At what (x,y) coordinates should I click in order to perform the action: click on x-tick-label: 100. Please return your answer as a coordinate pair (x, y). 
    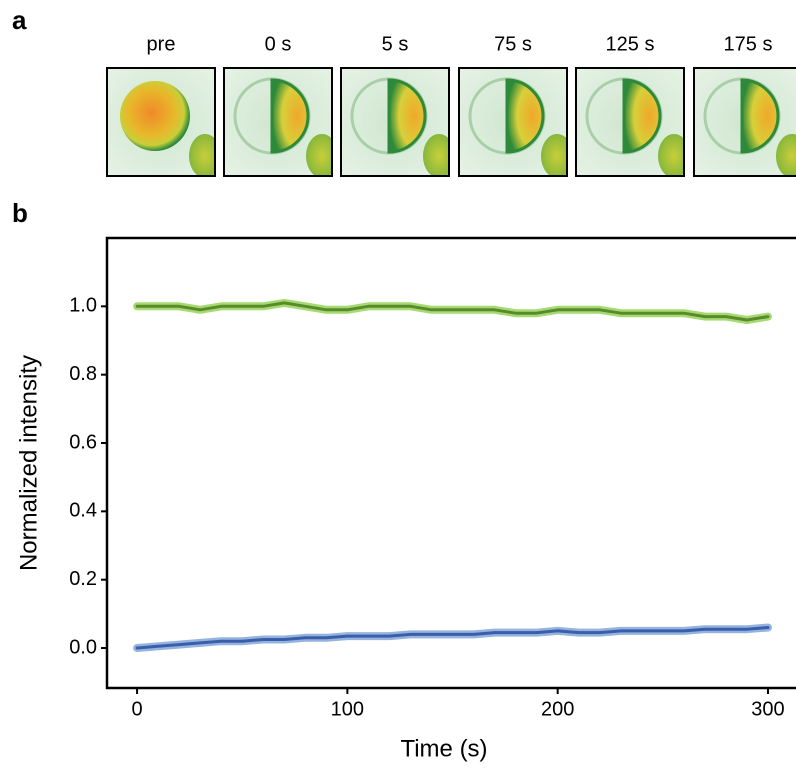
    Looking at the image, I should click on (347, 709).